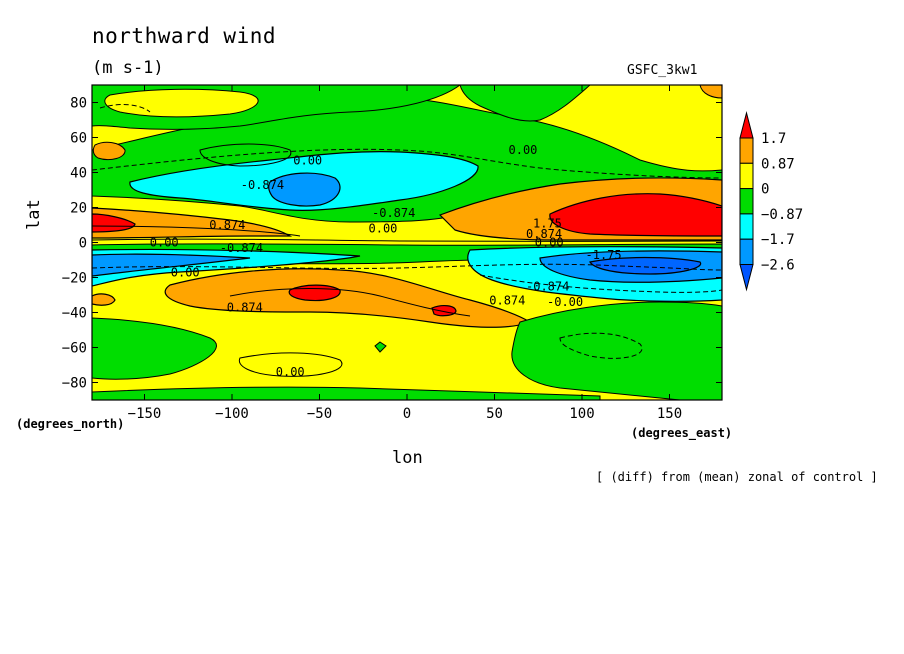  Describe the element at coordinates (407, 414) in the screenshot. I see `x-tick-label: 0` at that location.